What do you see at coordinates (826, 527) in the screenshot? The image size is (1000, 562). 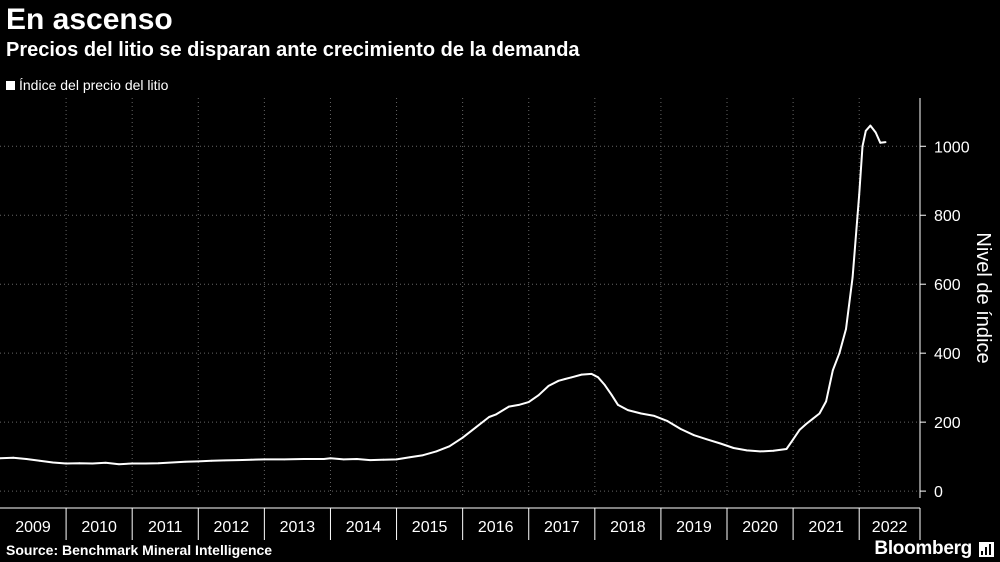 I see `x-tick-label: 2021` at bounding box center [826, 527].